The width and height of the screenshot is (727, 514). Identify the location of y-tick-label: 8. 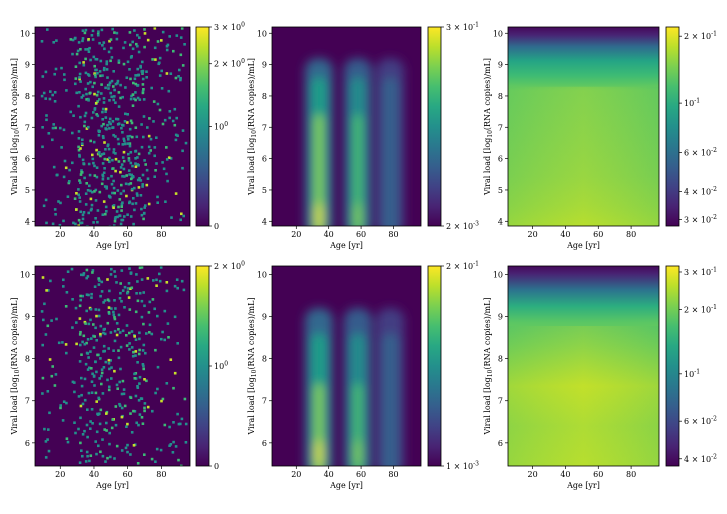
(264, 359).